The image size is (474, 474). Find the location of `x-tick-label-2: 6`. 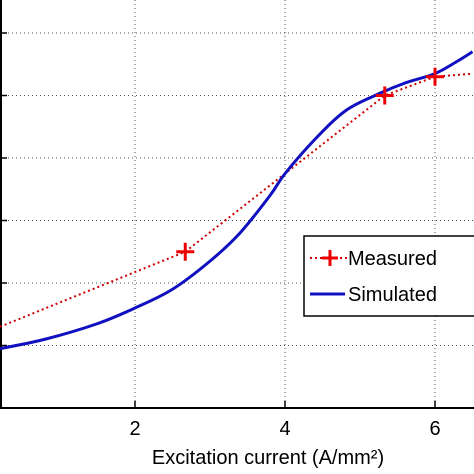

x-tick-label-2: 6 is located at coordinates (434, 429).